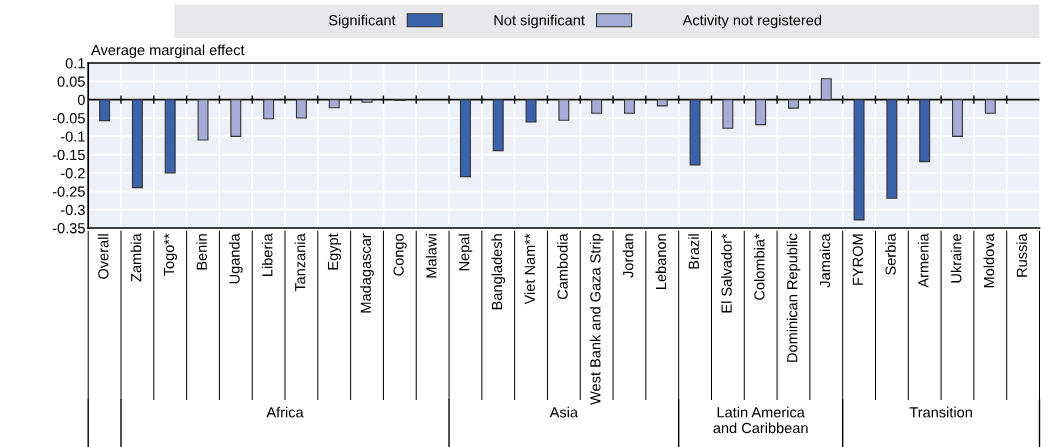  What do you see at coordinates (857, 259) in the screenshot?
I see `x-tick-label: FYROM` at bounding box center [857, 259].